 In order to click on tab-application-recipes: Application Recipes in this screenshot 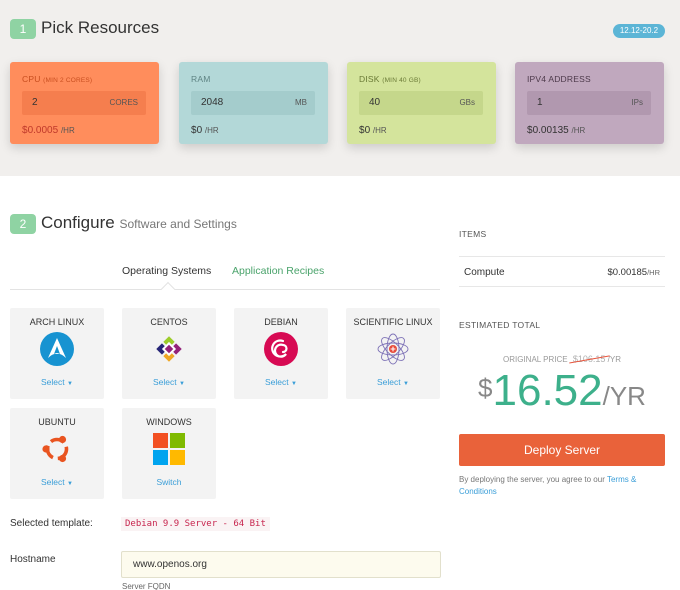, I will do `click(278, 271)`.